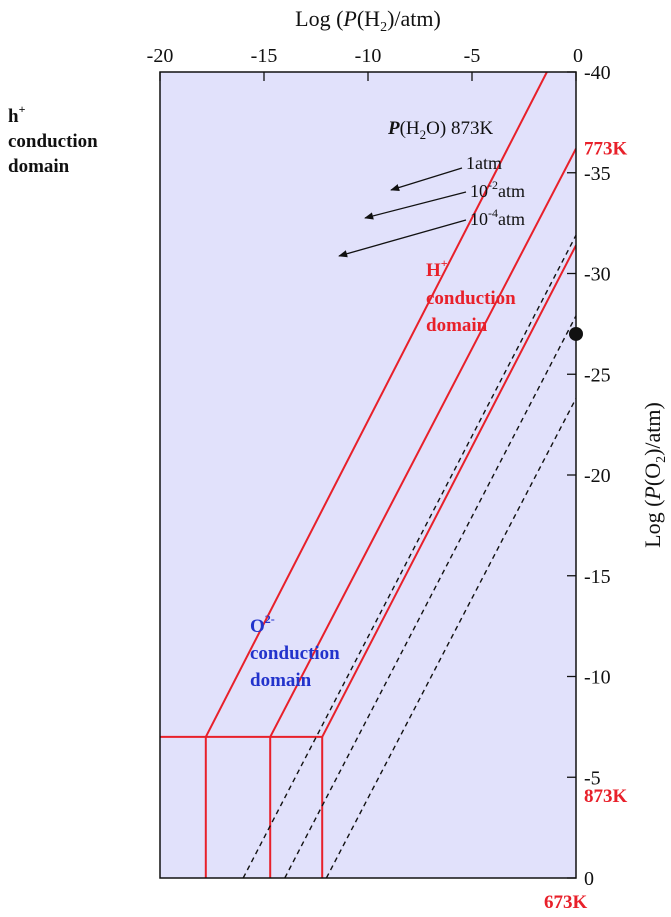 The image size is (671, 917). Describe the element at coordinates (473, 293) in the screenshot. I see `label-proton-domain: H+ conduction domain` at that location.